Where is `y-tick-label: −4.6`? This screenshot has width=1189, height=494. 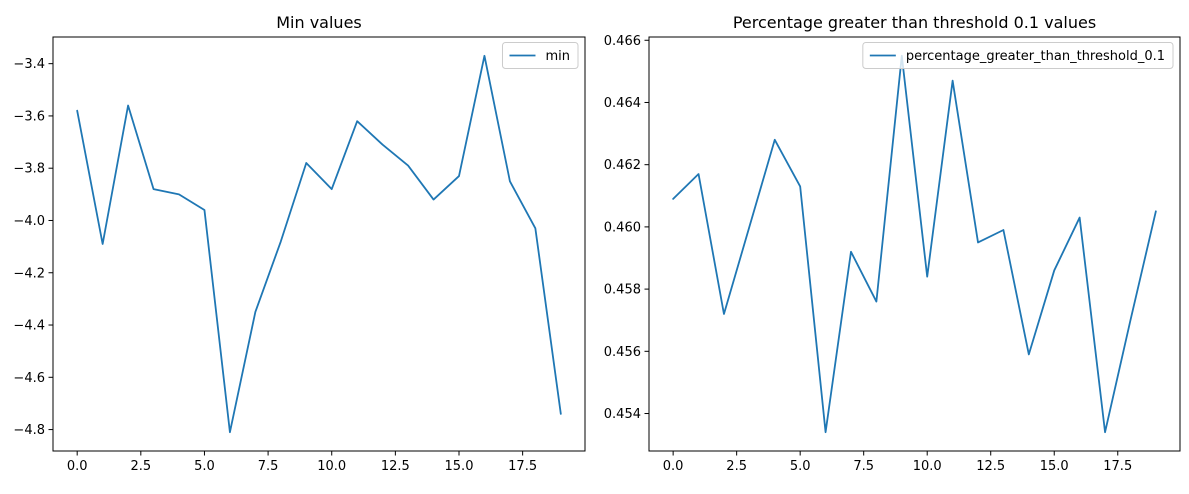 y-tick-label: −4.6 is located at coordinates (29, 378).